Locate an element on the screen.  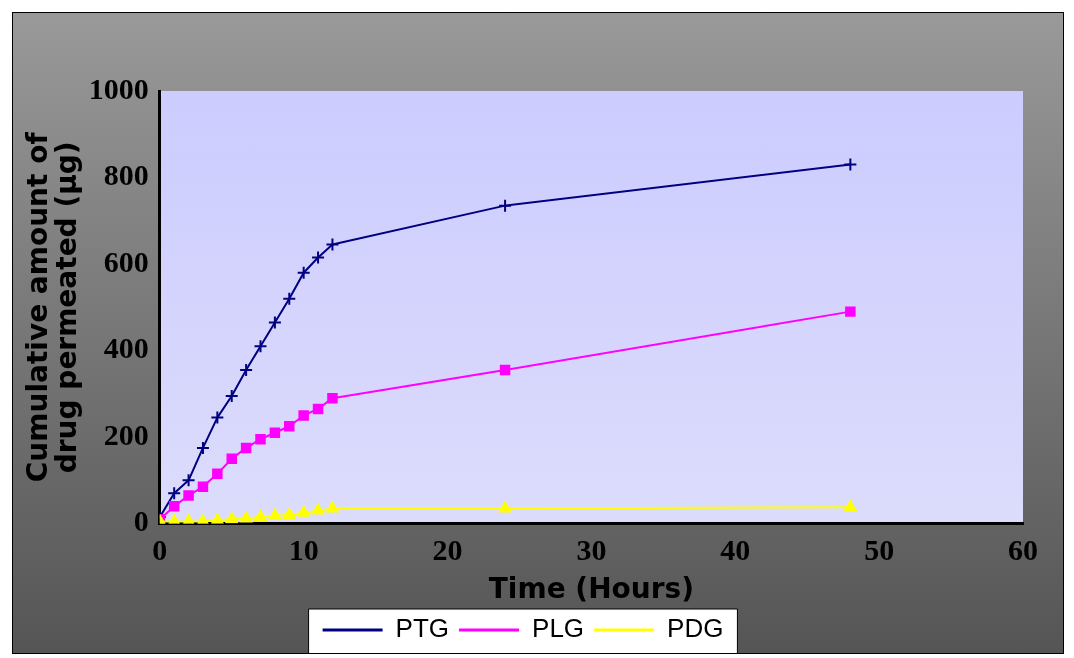
y-tick-label: 1000 is located at coordinates (118, 88).